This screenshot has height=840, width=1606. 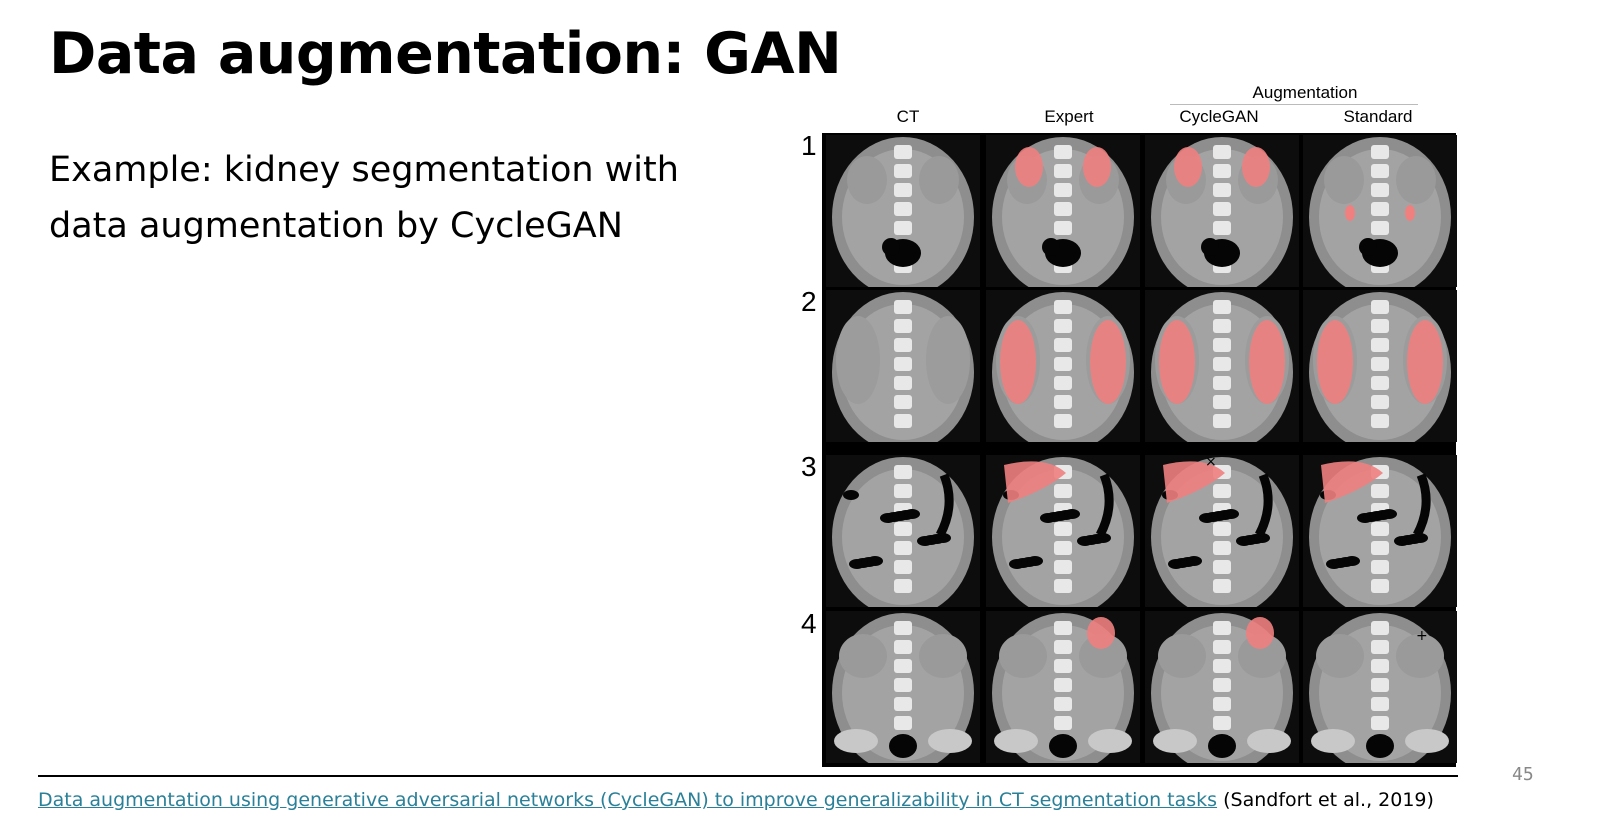 I want to click on ct-scan-row2-standard, so click(x=1380, y=366).